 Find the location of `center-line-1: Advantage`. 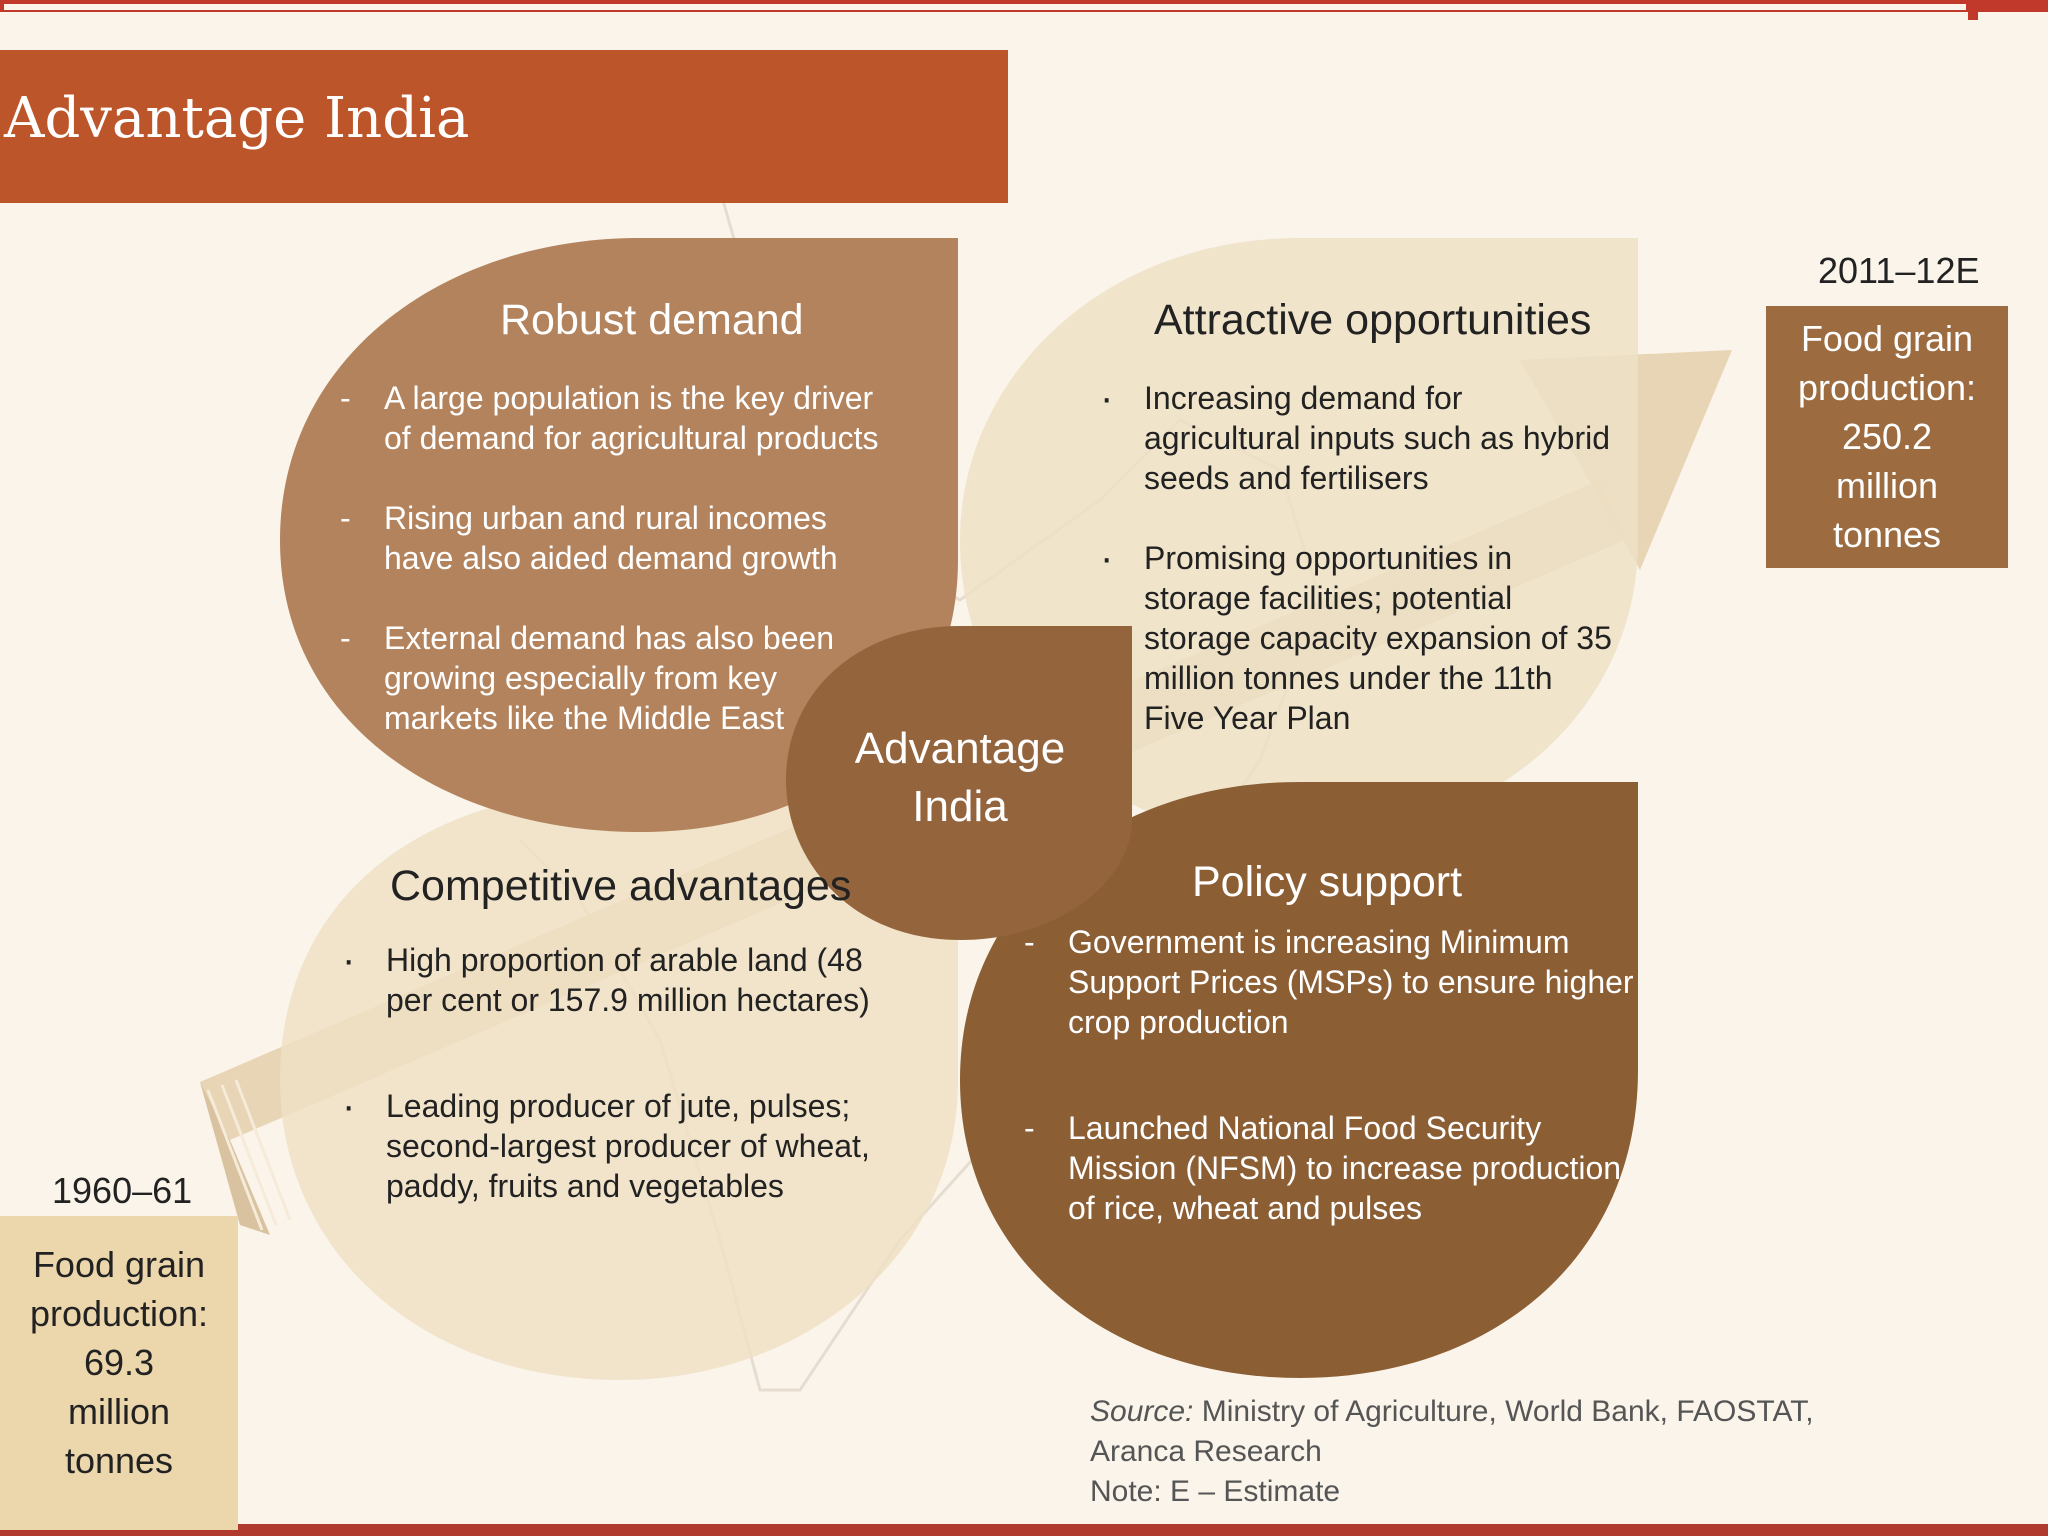

center-line-1: Advantage is located at coordinates (960, 748).